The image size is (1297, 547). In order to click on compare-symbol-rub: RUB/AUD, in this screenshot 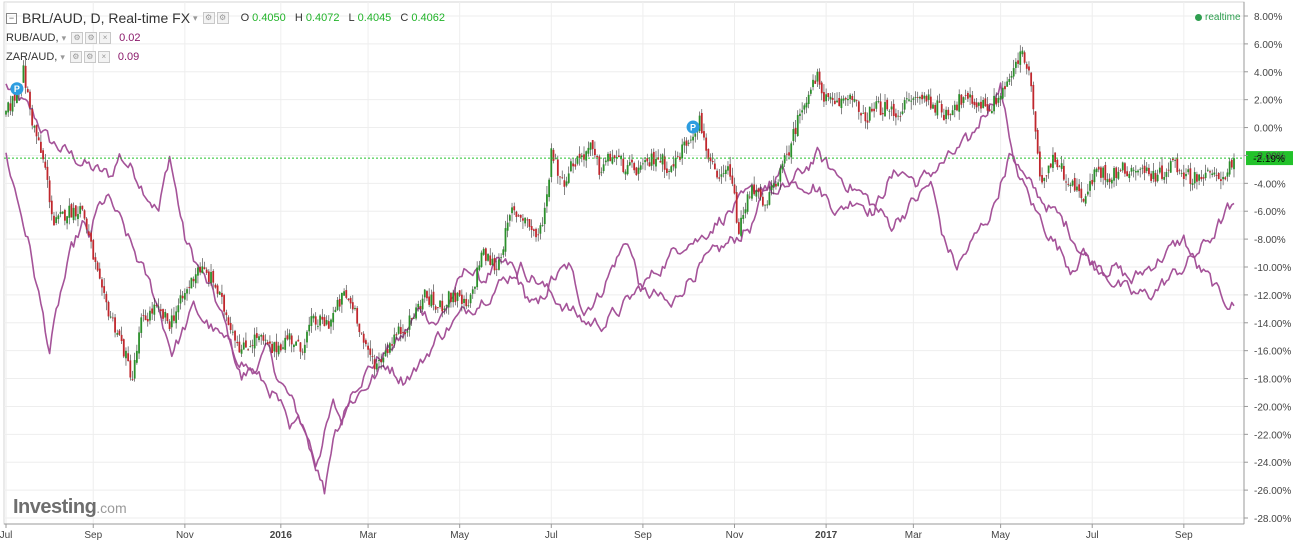, I will do `click(32, 38)`.